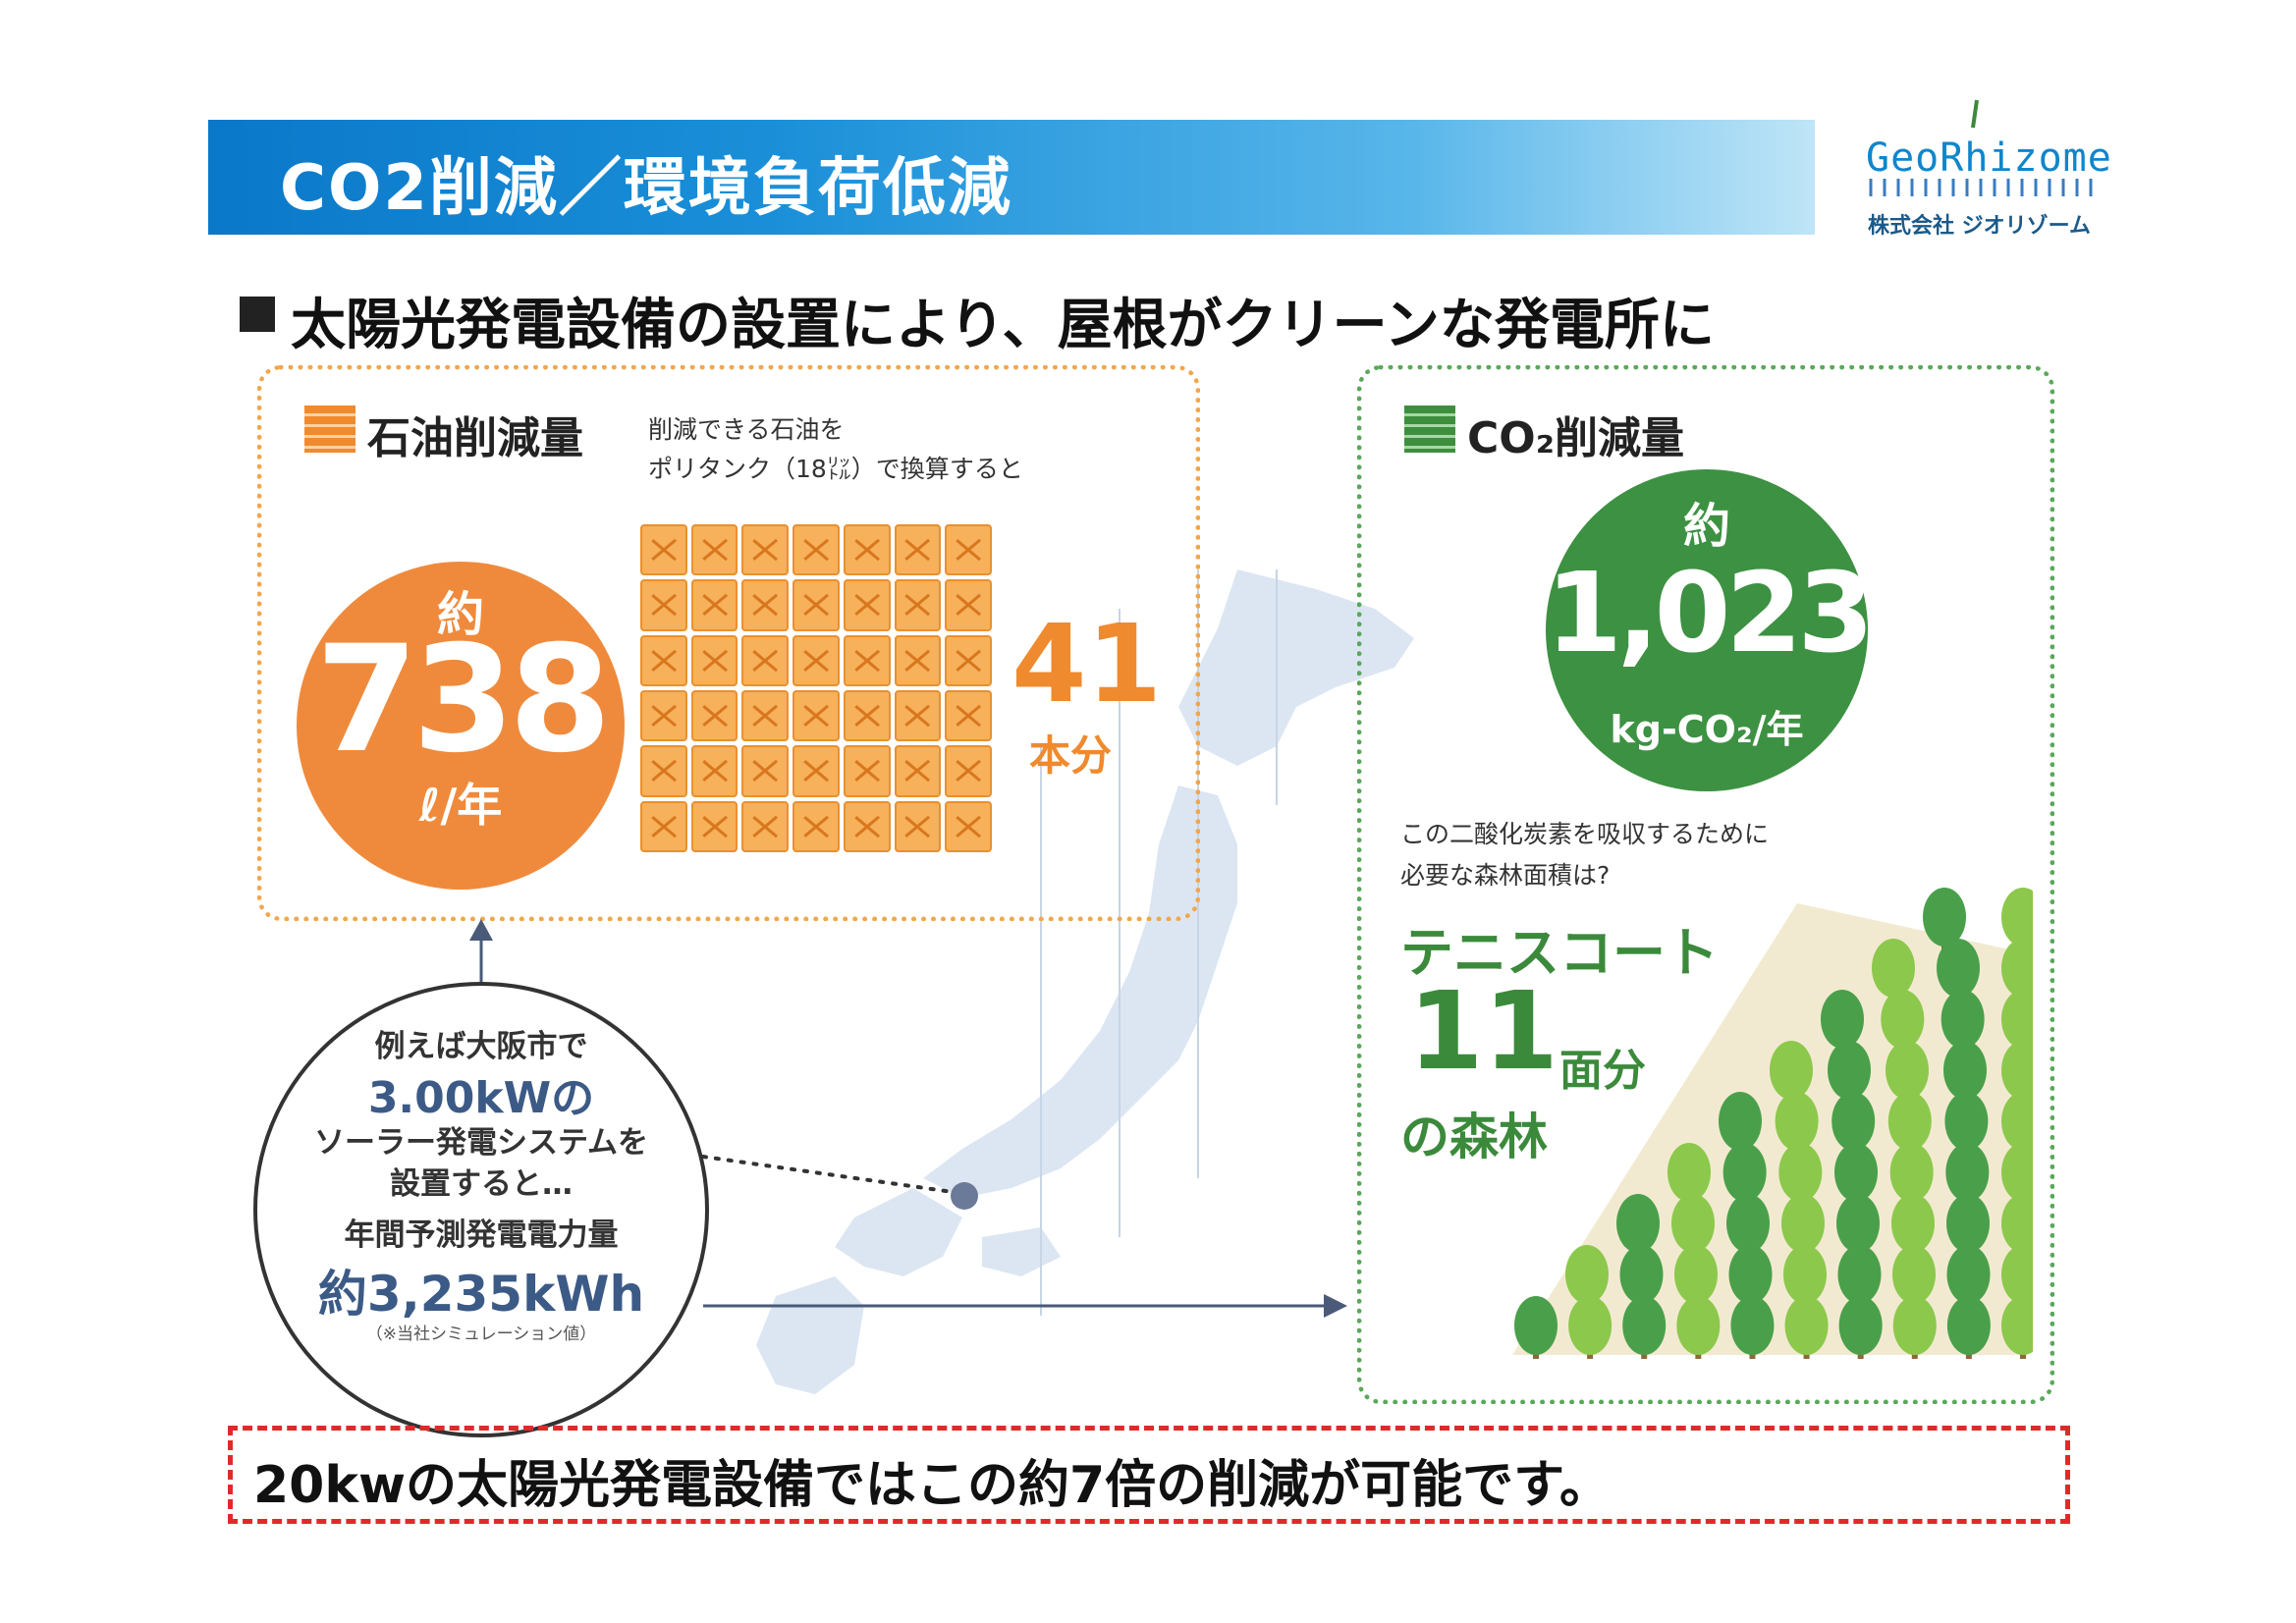 This screenshot has width=2296, height=1623. What do you see at coordinates (835, 469) in the screenshot?
I see `oil-note-line2: ポリタンク（18㍑）で換算すると` at bounding box center [835, 469].